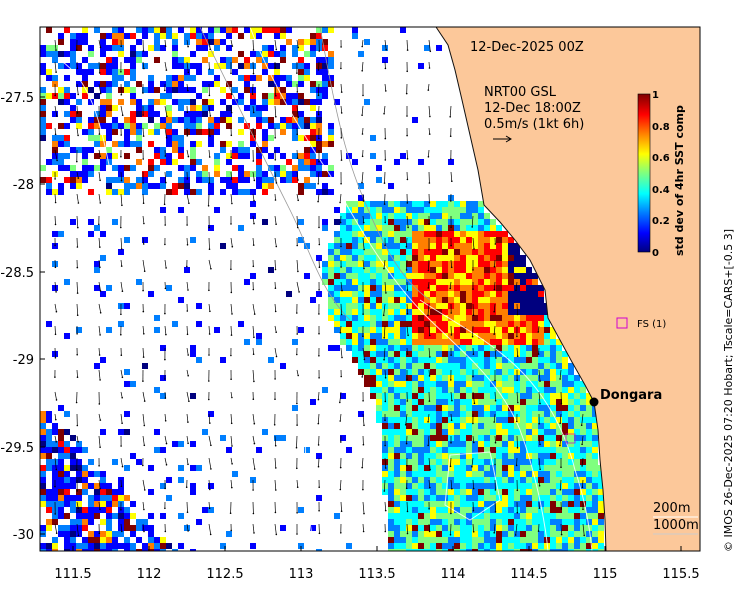 This screenshot has height=592, width=740. What do you see at coordinates (301, 564) in the screenshot?
I see `lon-tick: 113` at bounding box center [301, 564].